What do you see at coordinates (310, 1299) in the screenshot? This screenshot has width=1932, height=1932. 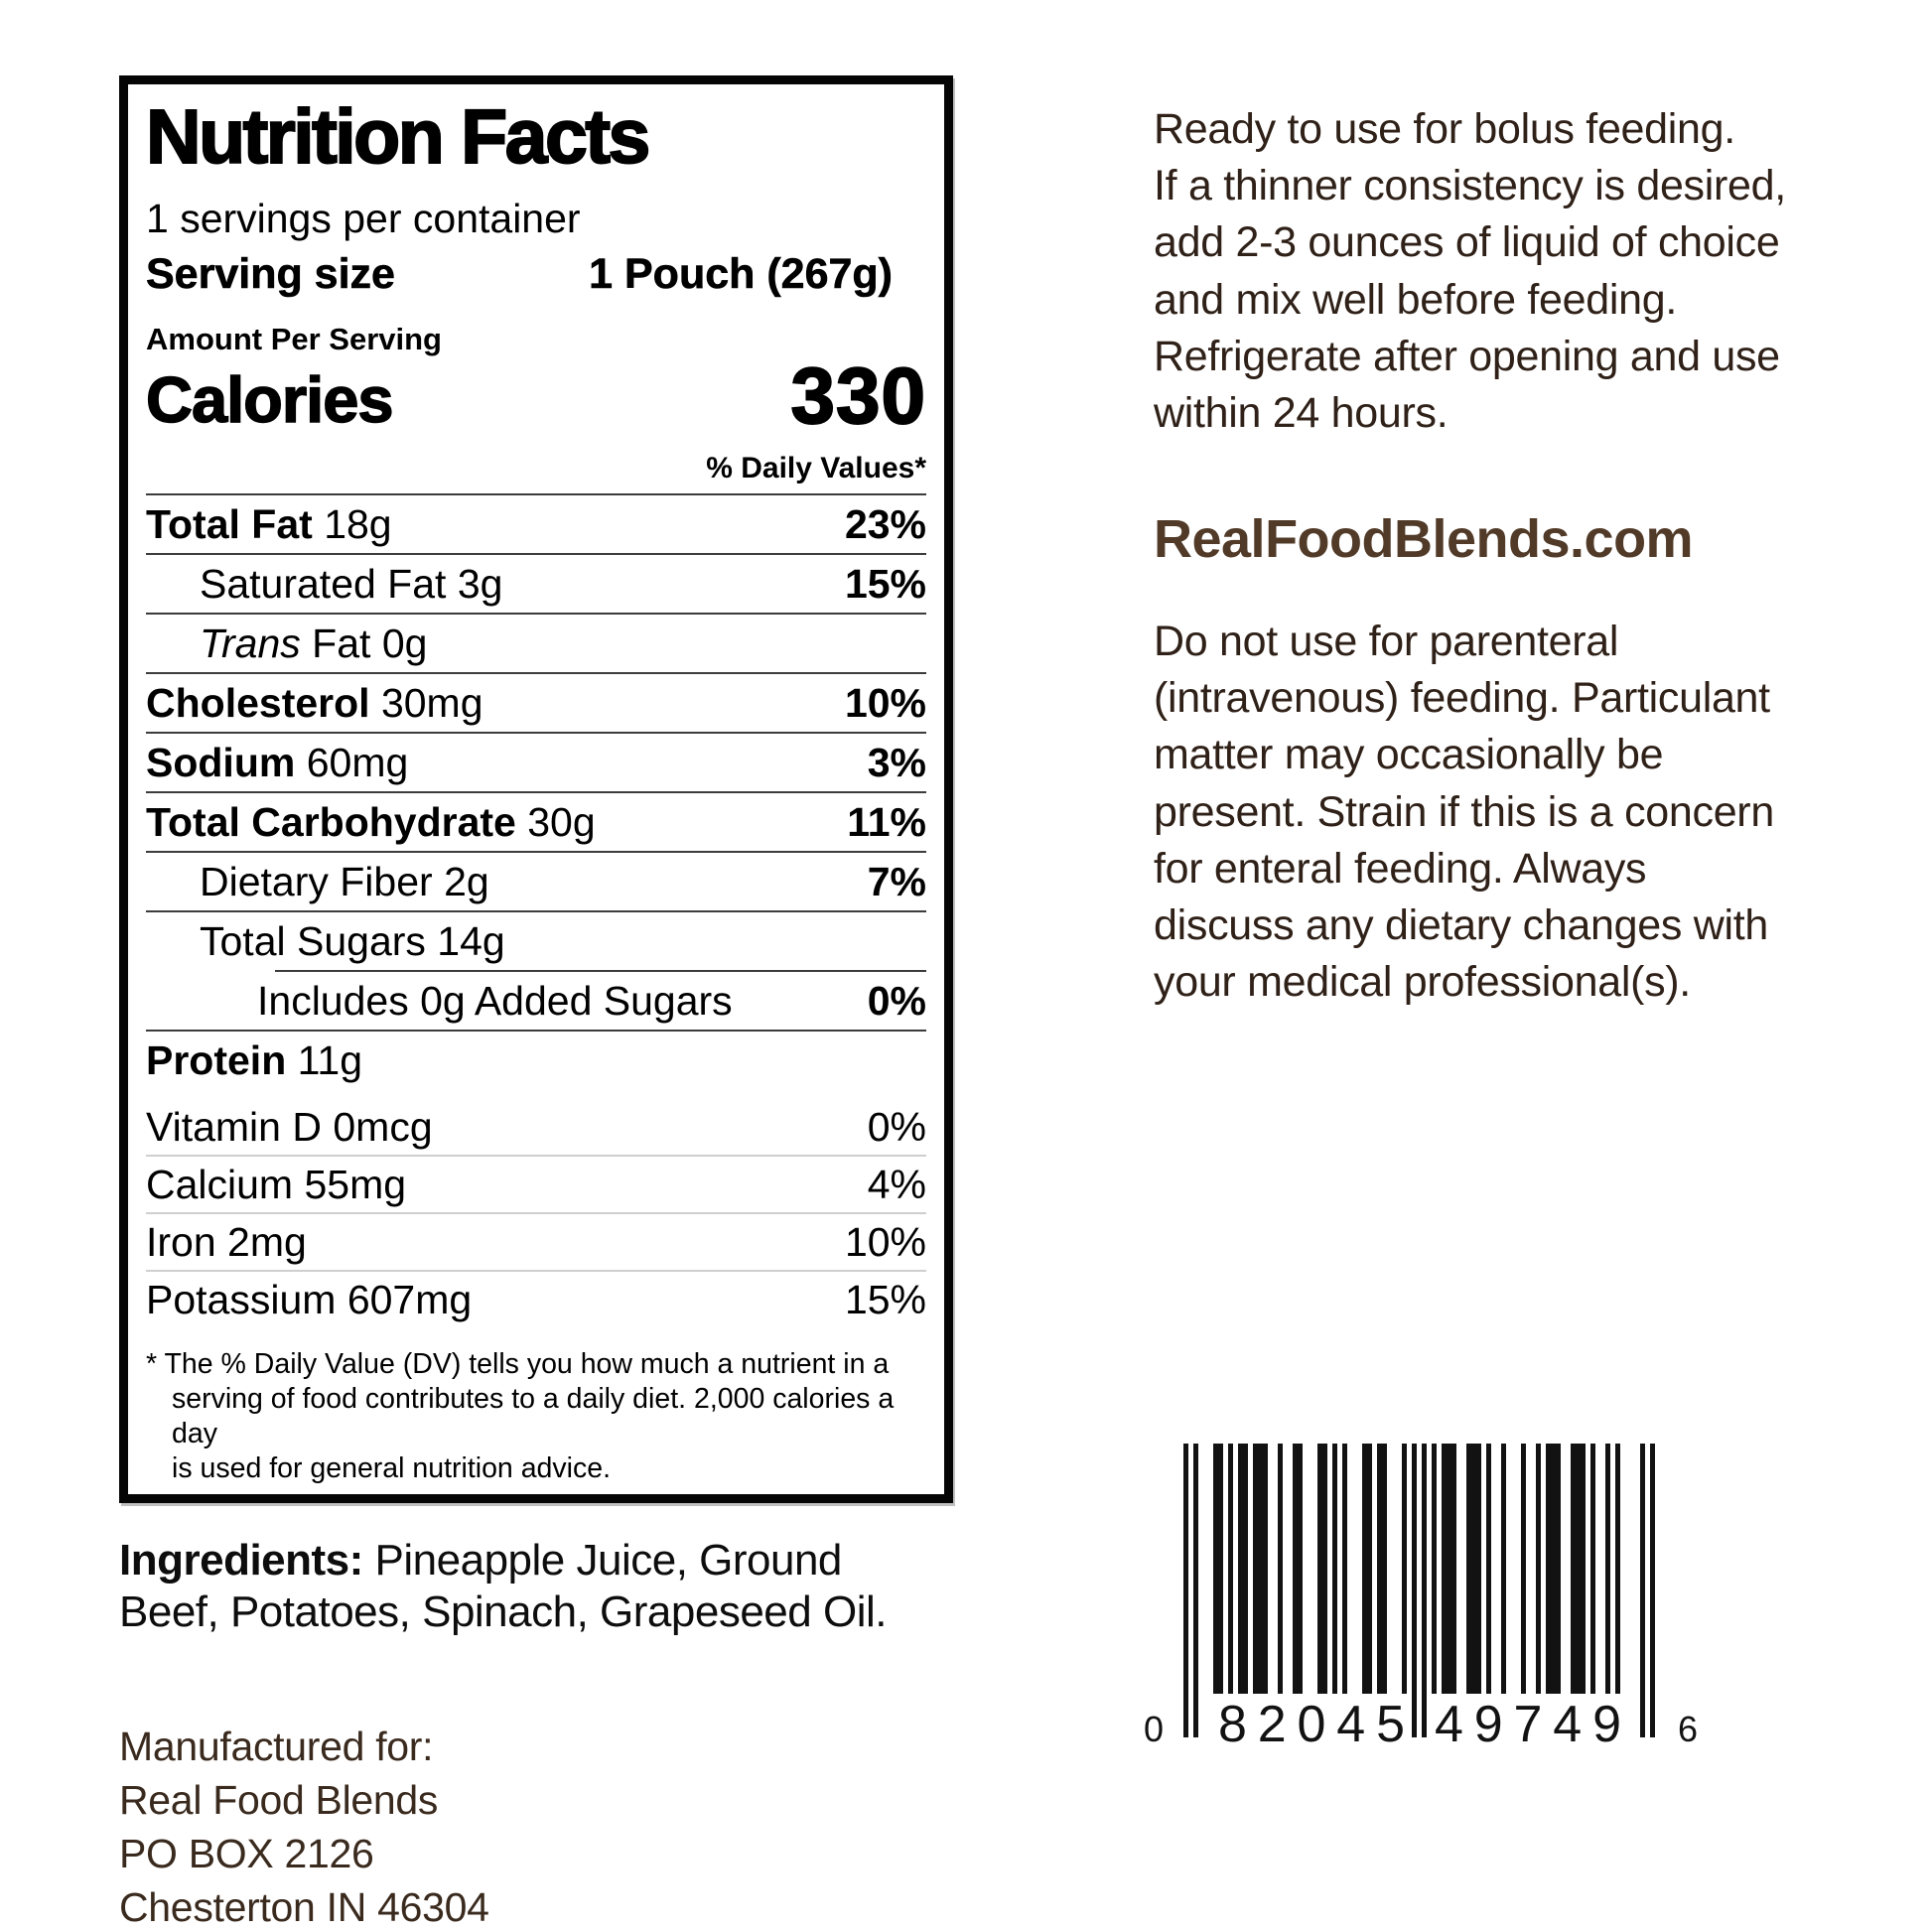 I see `nutrient-name: Potassium 607mg` at bounding box center [310, 1299].